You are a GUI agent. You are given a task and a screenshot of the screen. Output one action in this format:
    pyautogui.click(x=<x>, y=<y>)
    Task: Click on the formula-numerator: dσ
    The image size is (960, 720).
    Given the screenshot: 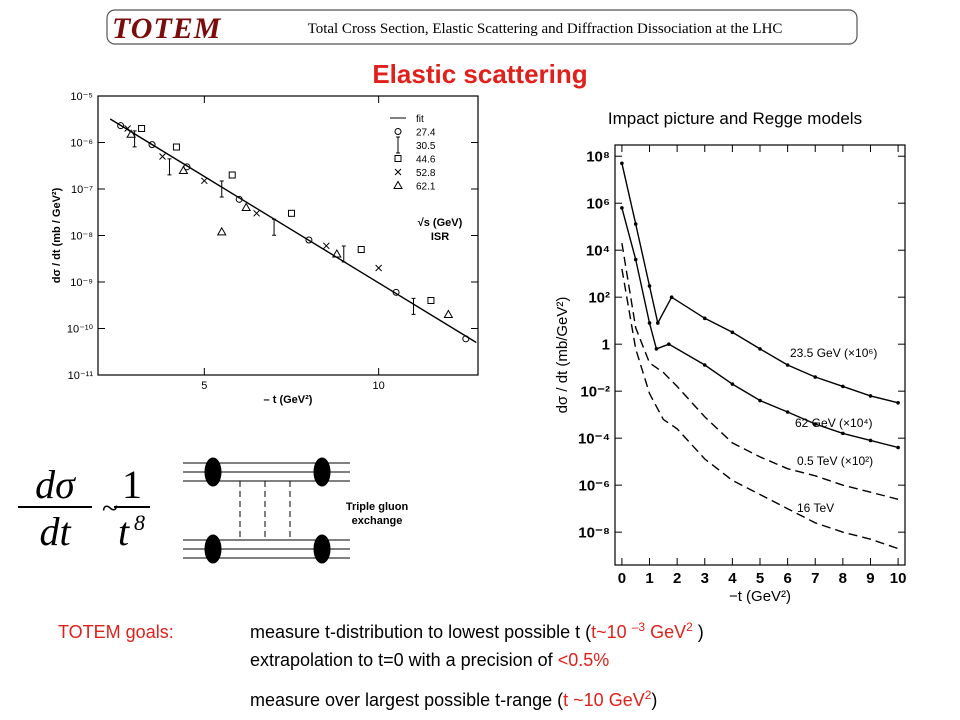 What is the action you would take?
    pyautogui.click(x=55, y=484)
    